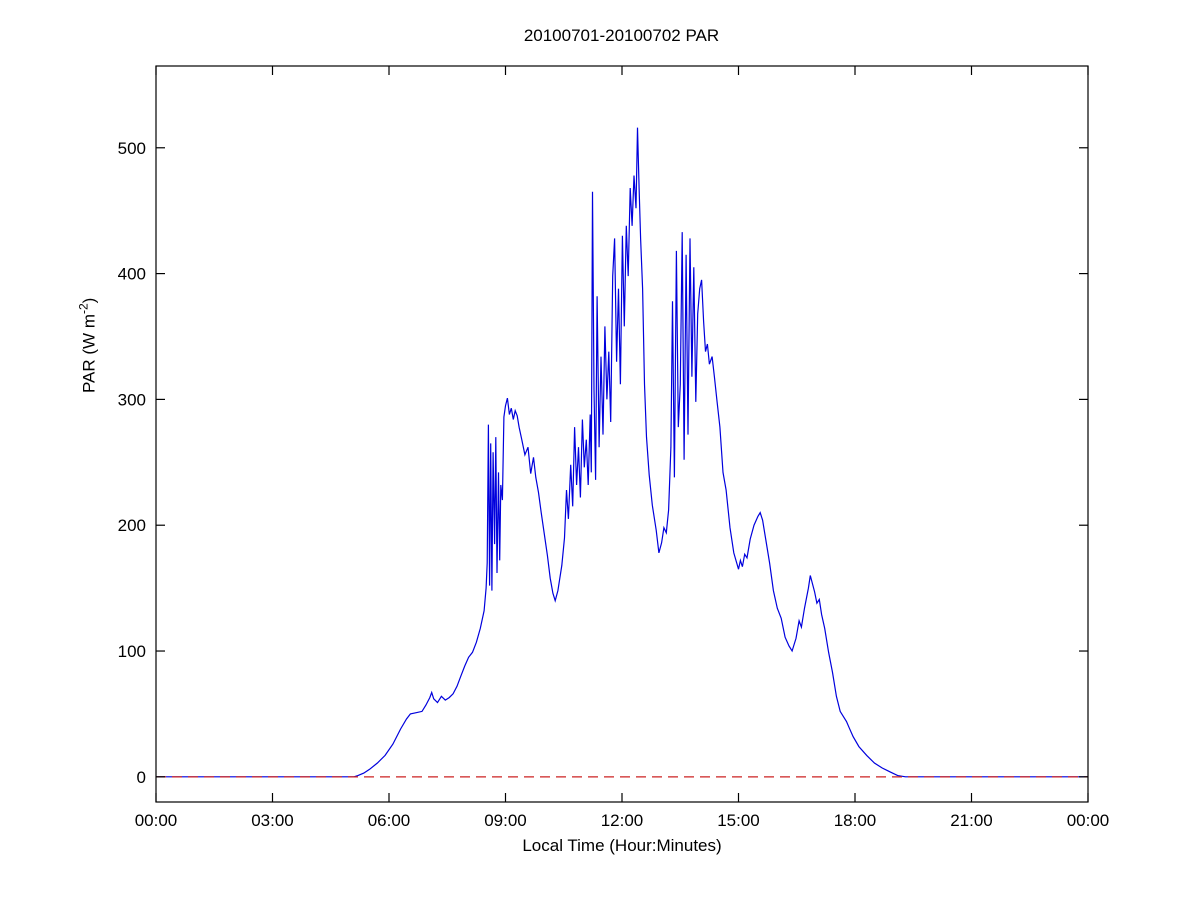 The image size is (1201, 901). I want to click on y-tick-label: 500, so click(132, 148).